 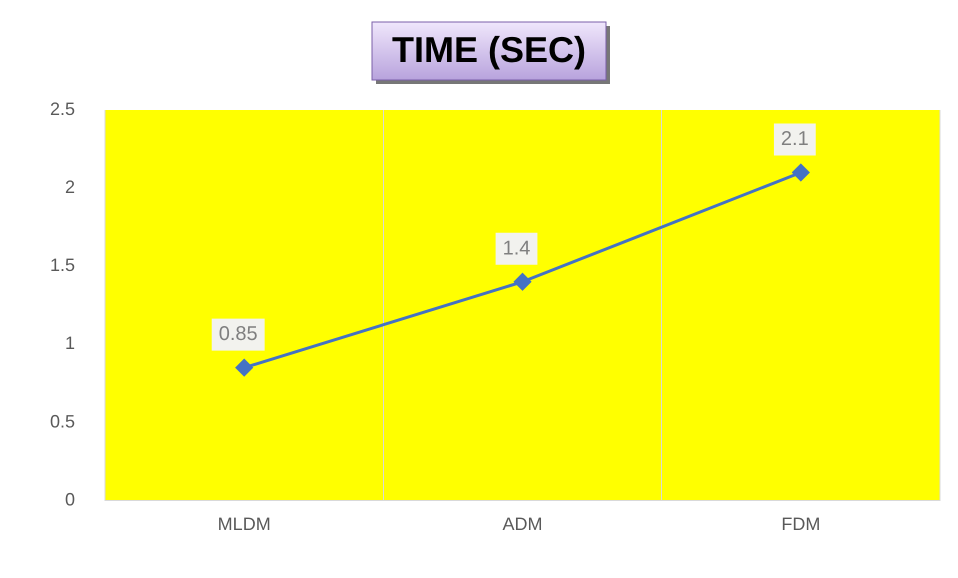 What do you see at coordinates (63, 421) in the screenshot?
I see `y-tick-label: 0.5` at bounding box center [63, 421].